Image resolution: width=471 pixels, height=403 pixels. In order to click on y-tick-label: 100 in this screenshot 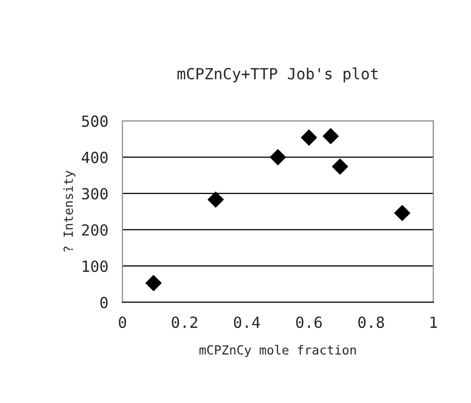, I will do `click(95, 266)`.